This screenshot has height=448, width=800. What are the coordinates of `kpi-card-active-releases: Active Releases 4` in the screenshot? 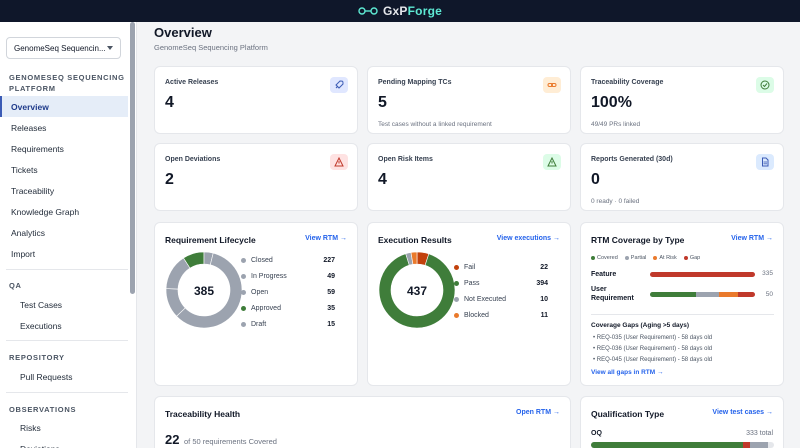 It's located at (256, 100).